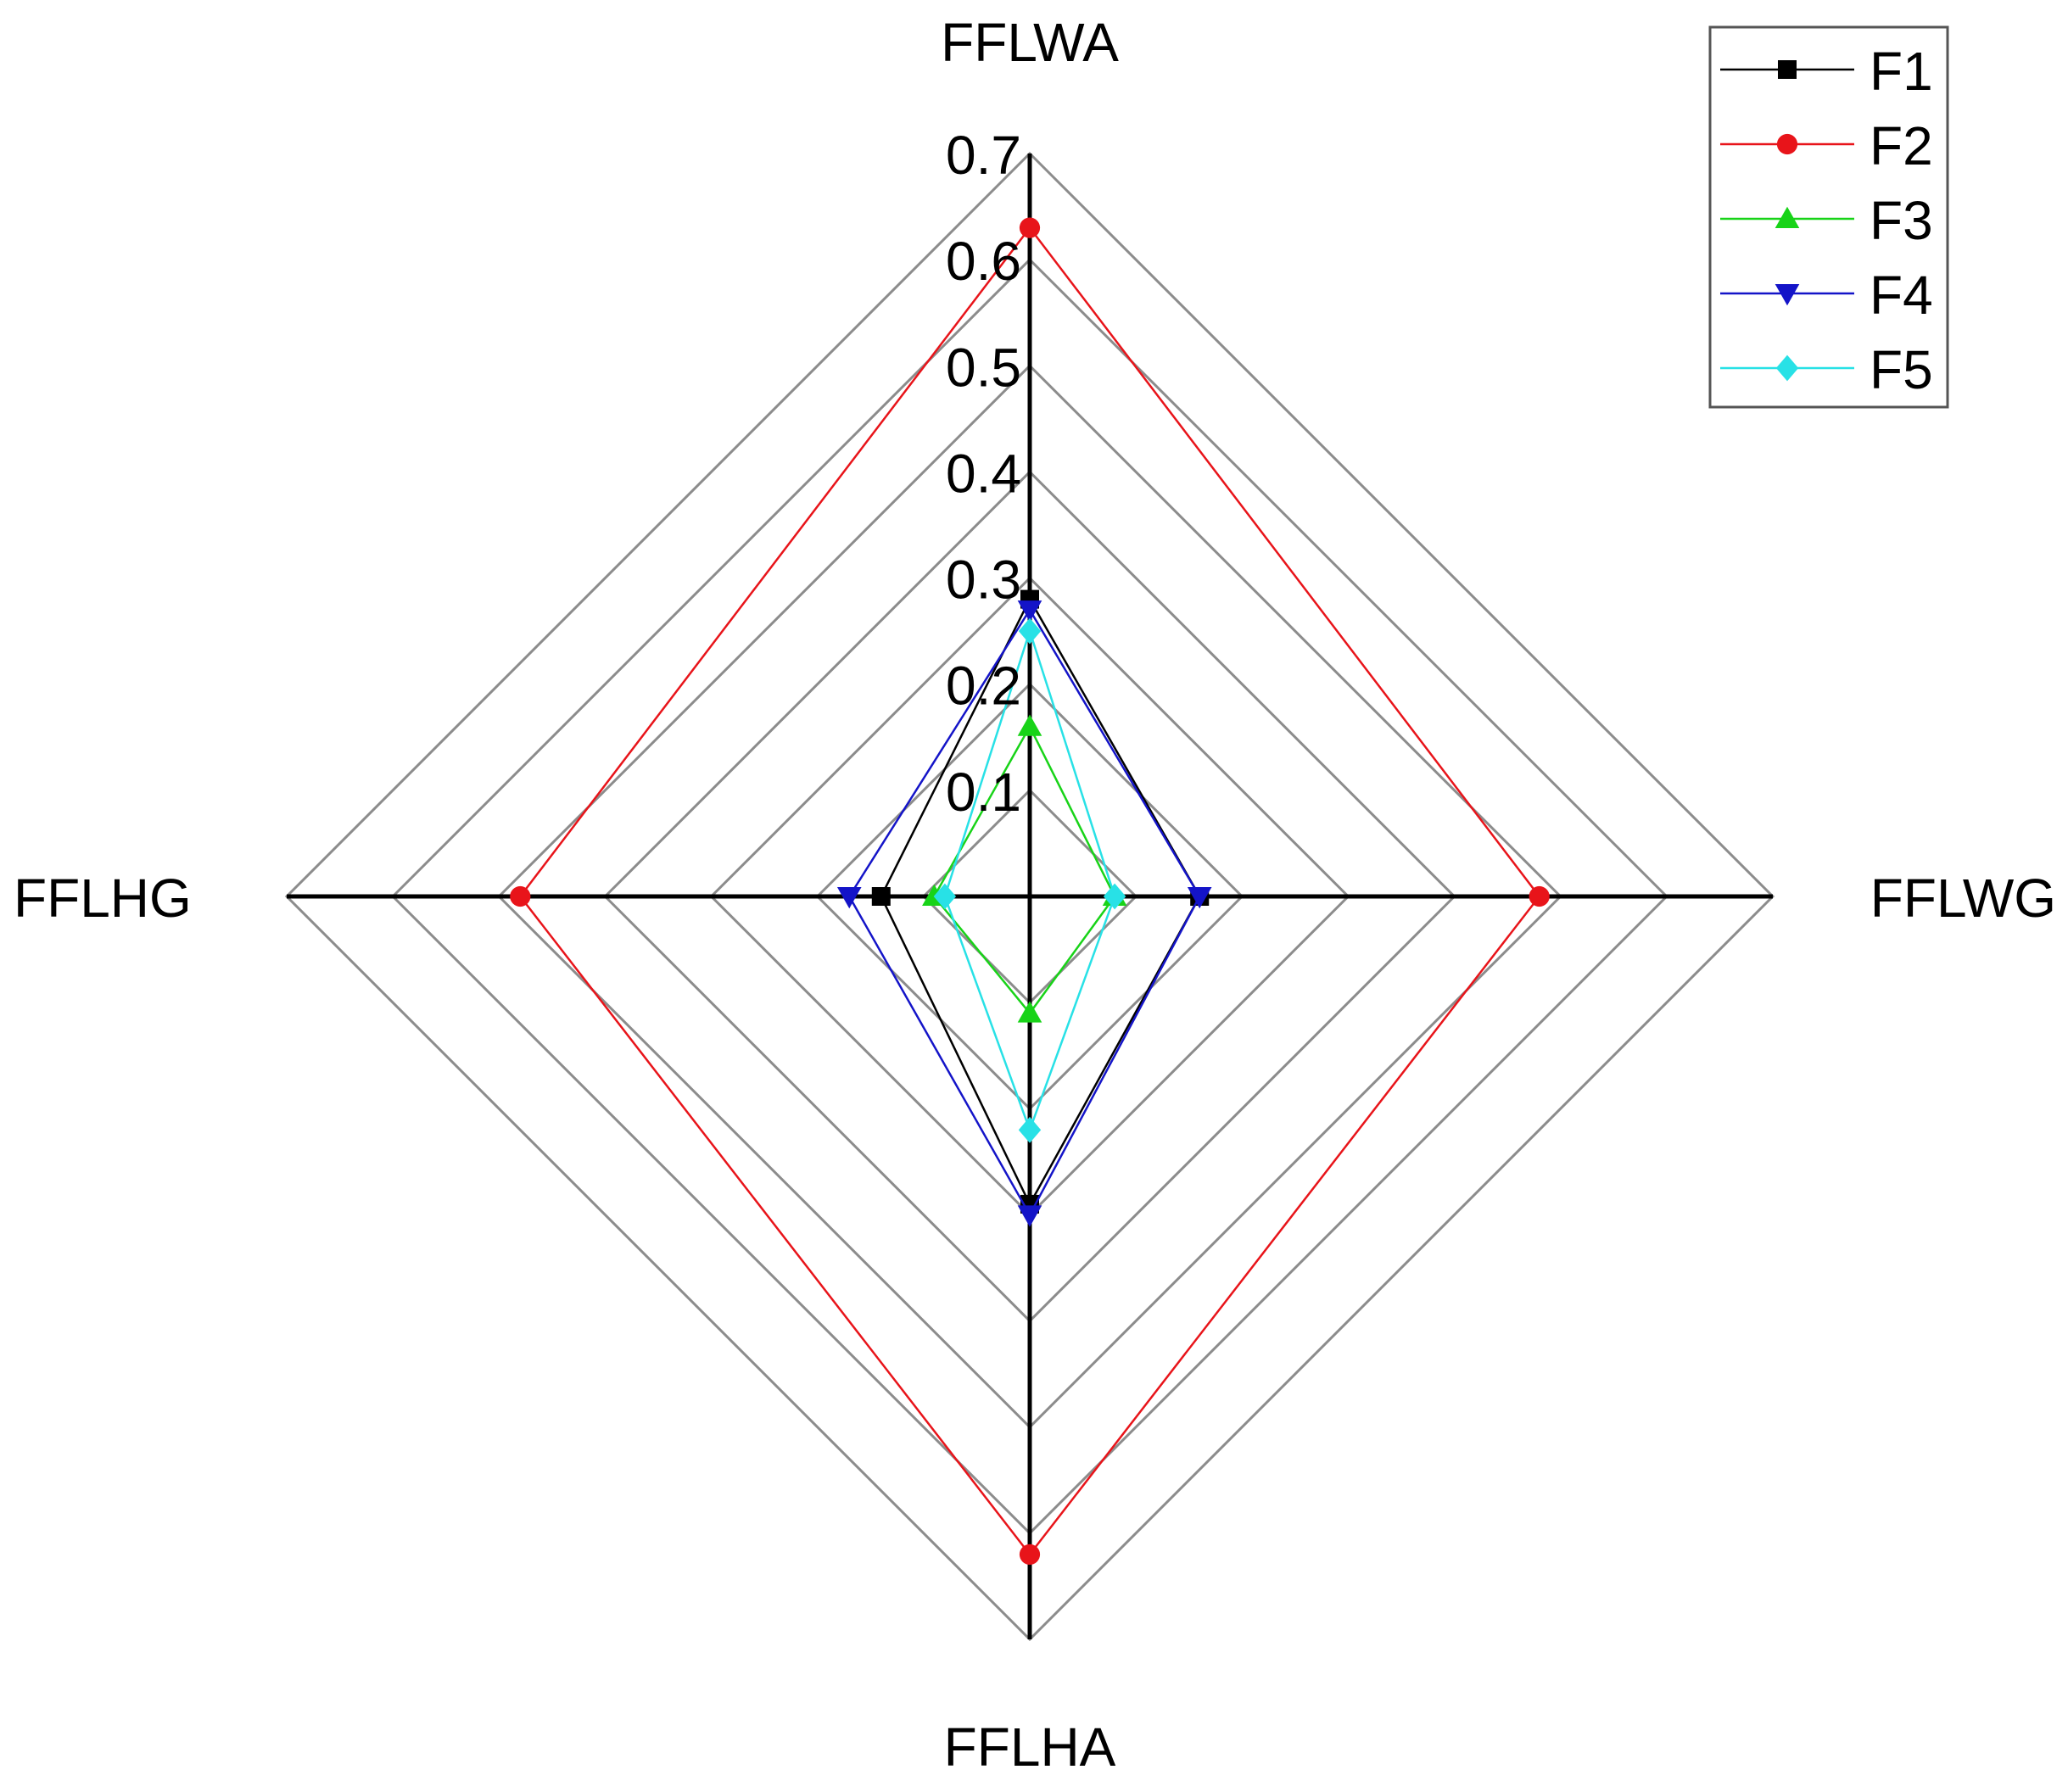 This screenshot has width=2068, height=1792. Describe the element at coordinates (1030, 227) in the screenshot. I see `data-point-f2-fflwa` at that location.